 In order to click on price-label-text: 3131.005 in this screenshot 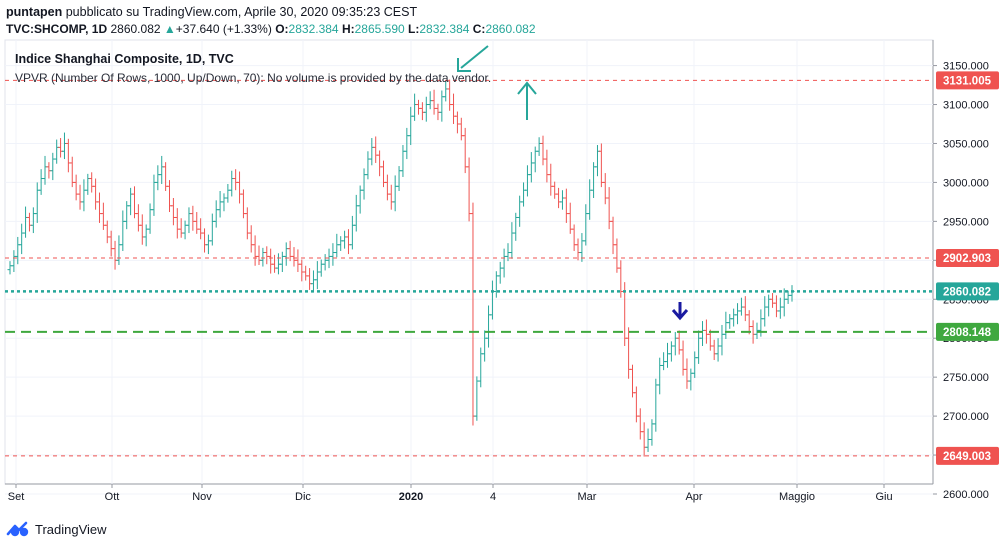, I will do `click(967, 81)`.